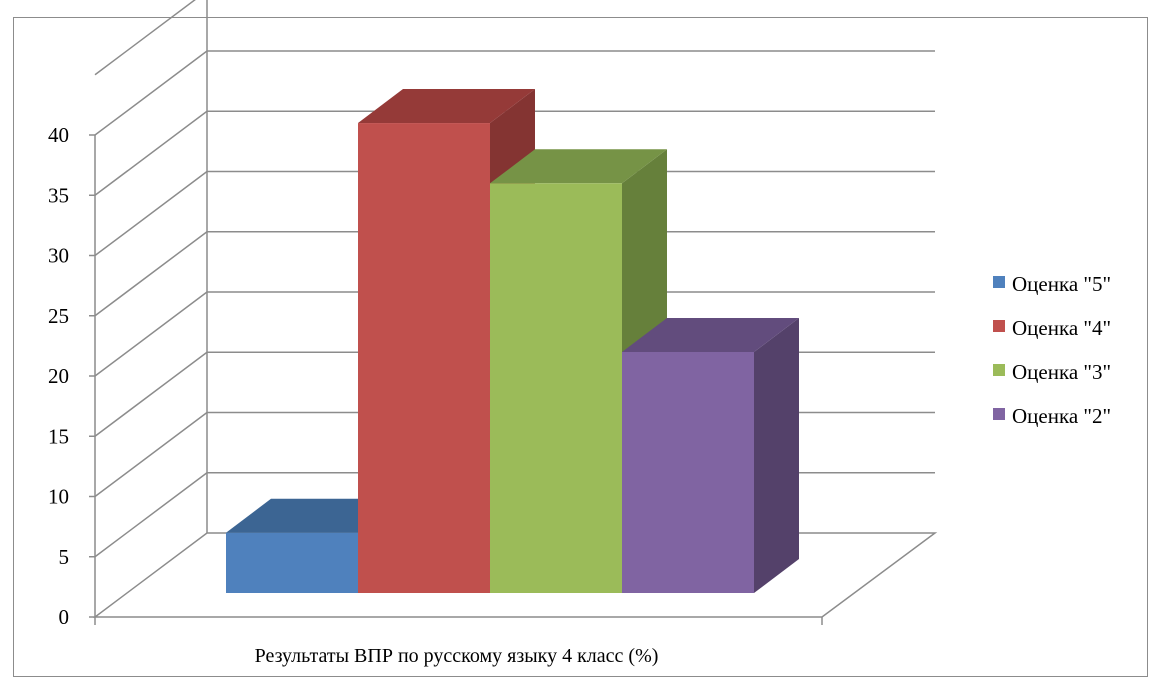 Image resolution: width=1152 pixels, height=680 pixels. Describe the element at coordinates (58, 497) in the screenshot. I see `y-tick-label: 10` at that location.